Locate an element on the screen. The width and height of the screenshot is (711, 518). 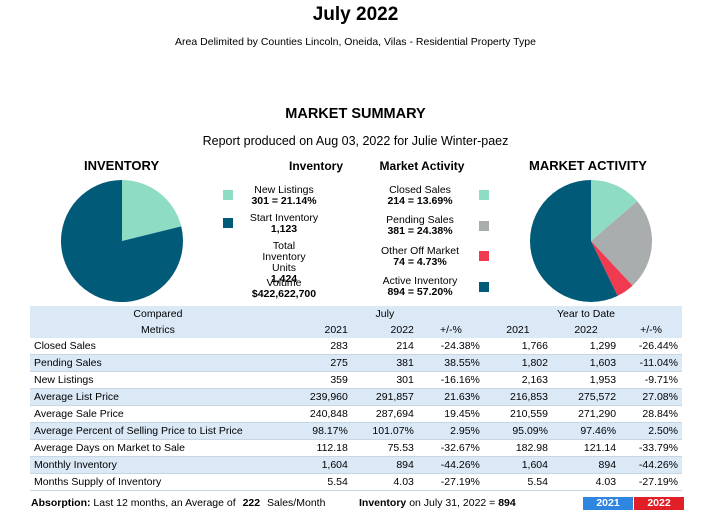
new-listings-value: 301 = 21.14% is located at coordinates (284, 201).